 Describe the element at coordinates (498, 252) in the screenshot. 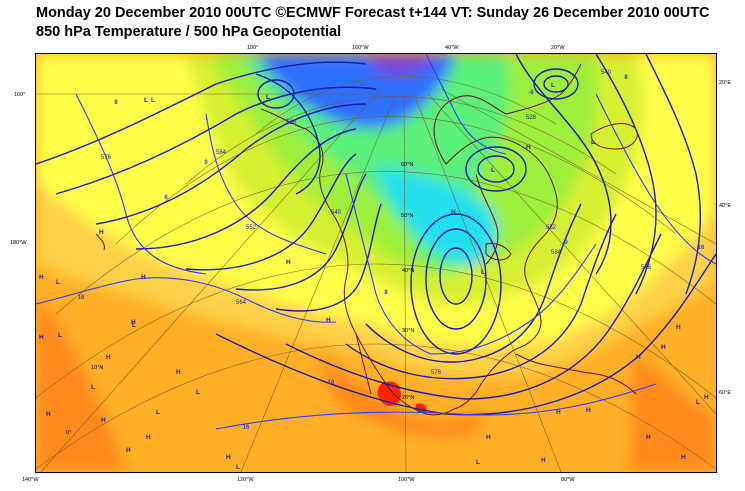

I see `lake` at that location.